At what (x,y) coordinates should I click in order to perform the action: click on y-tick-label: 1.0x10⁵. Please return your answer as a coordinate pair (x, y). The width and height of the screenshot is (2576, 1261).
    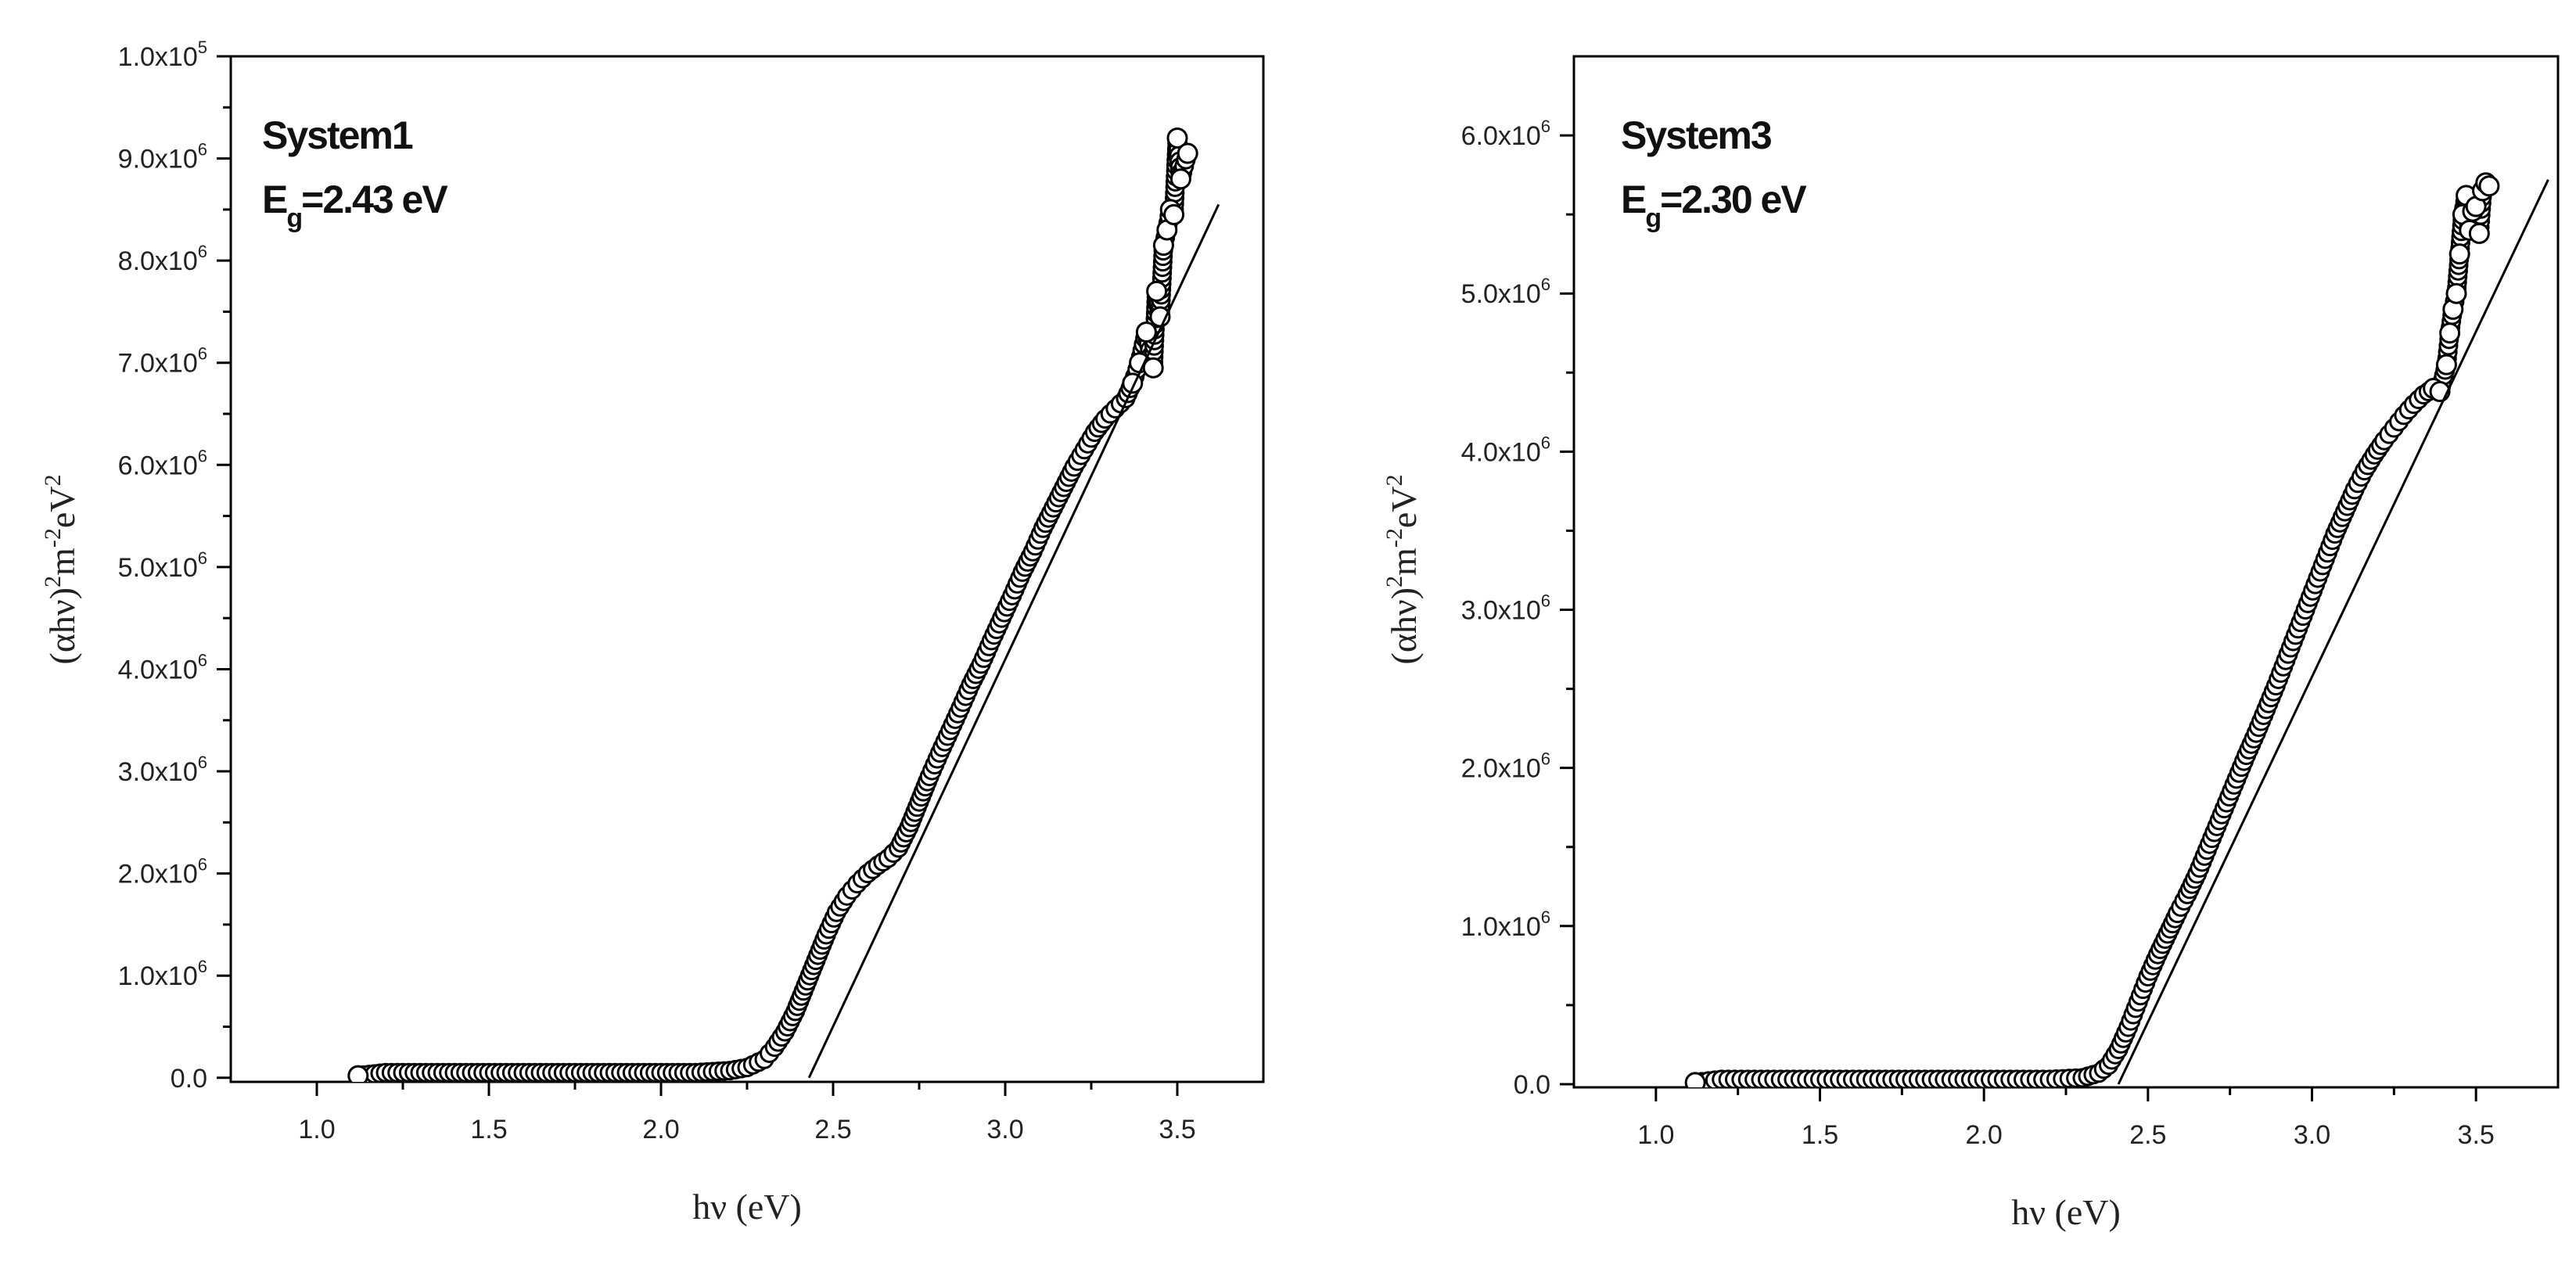
    Looking at the image, I should click on (163, 55).